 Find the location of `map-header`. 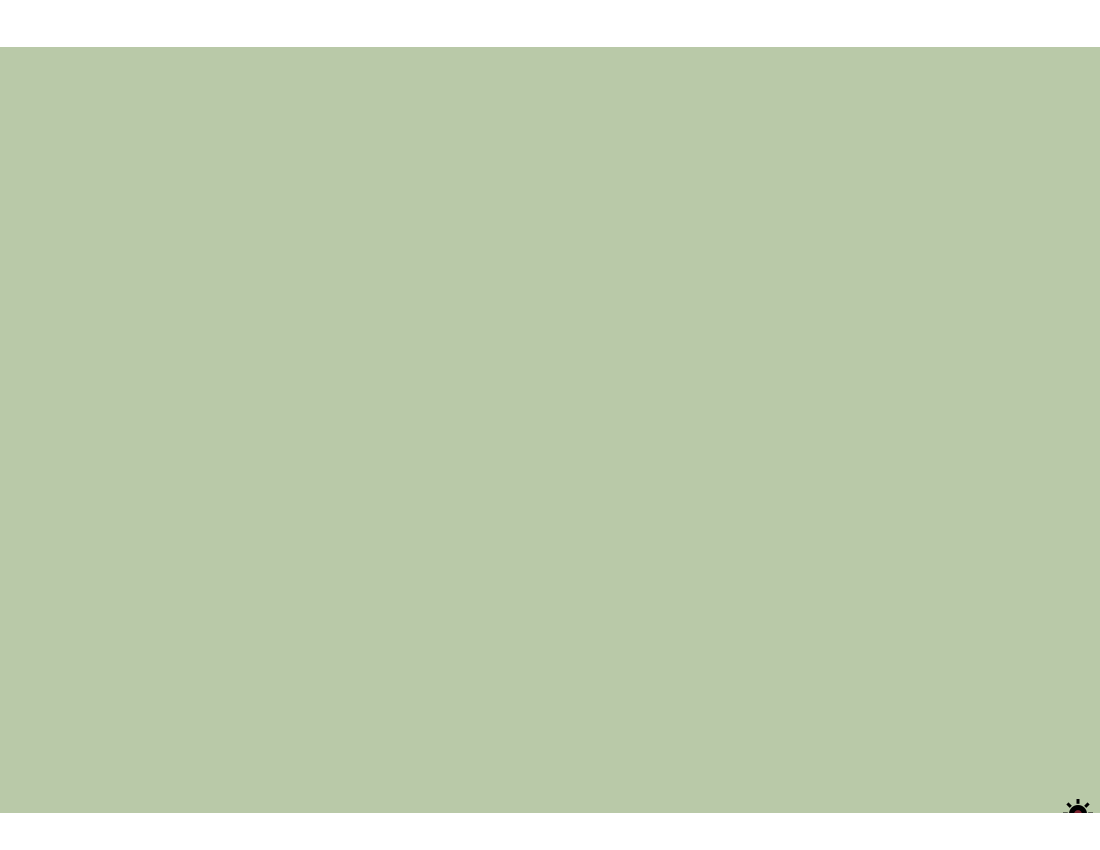

map-header is located at coordinates (550, 23).